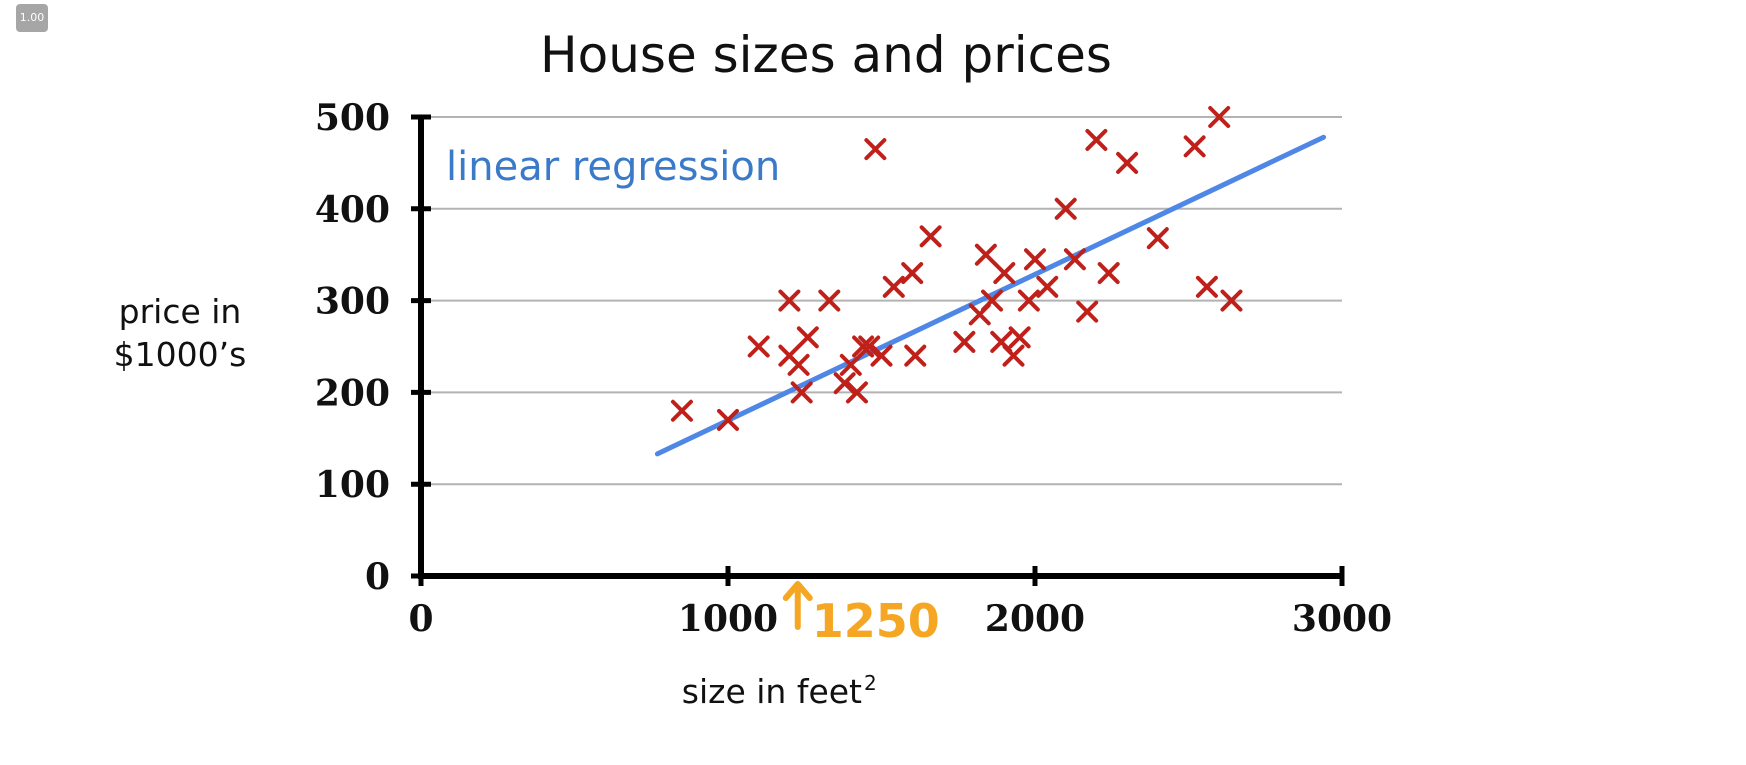 This screenshot has height=765, width=1746. I want to click on zoom-level-badge: 1.00, so click(32, 18).